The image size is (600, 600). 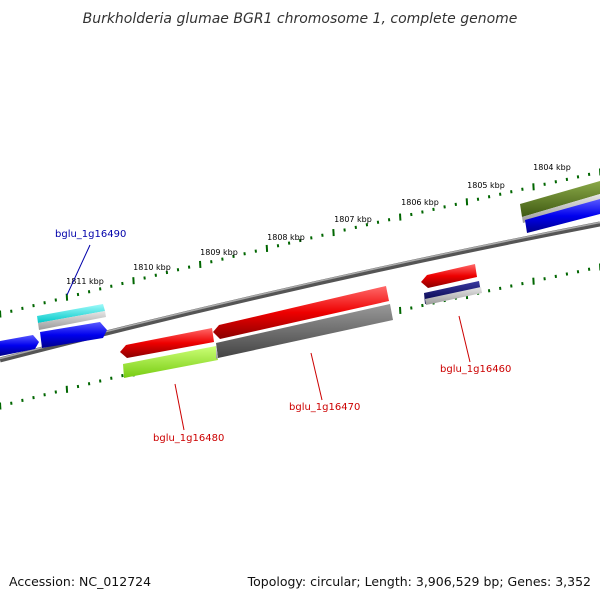 What do you see at coordinates (219, 252) in the screenshot?
I see `scale-label: 1809 kbp` at bounding box center [219, 252].